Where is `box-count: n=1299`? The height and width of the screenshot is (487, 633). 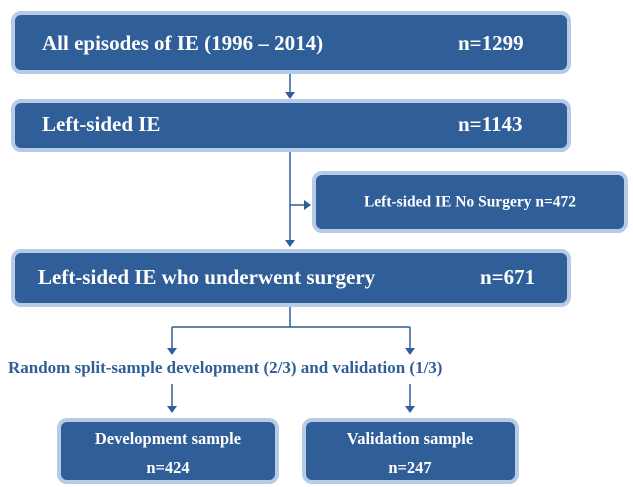
box-count: n=1299 is located at coordinates (491, 43).